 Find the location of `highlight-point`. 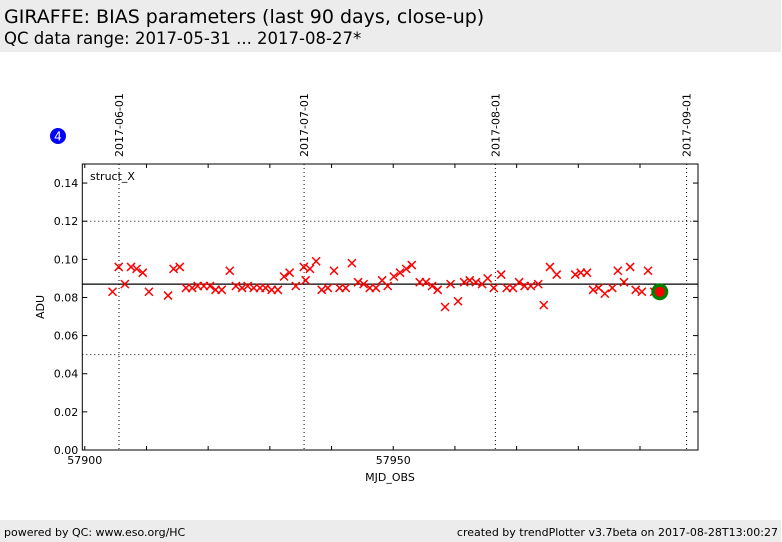

highlight-point is located at coordinates (659, 291).